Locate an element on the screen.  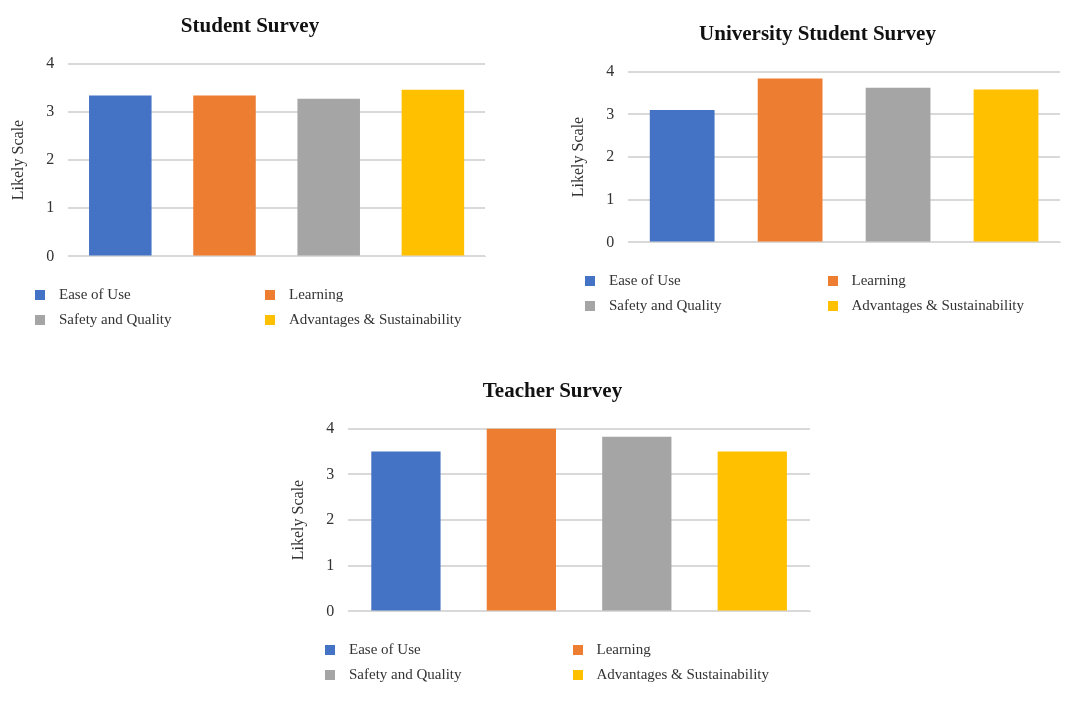
chart-title: University Student Survey is located at coordinates (817, 33).